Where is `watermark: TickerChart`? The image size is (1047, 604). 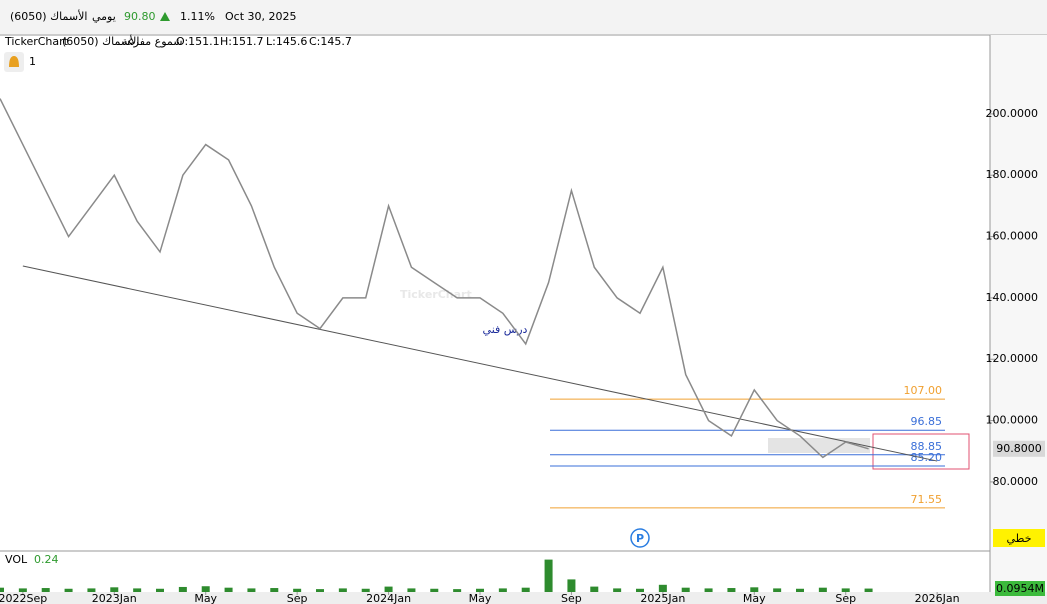 watermark: TickerChart is located at coordinates (436, 294).